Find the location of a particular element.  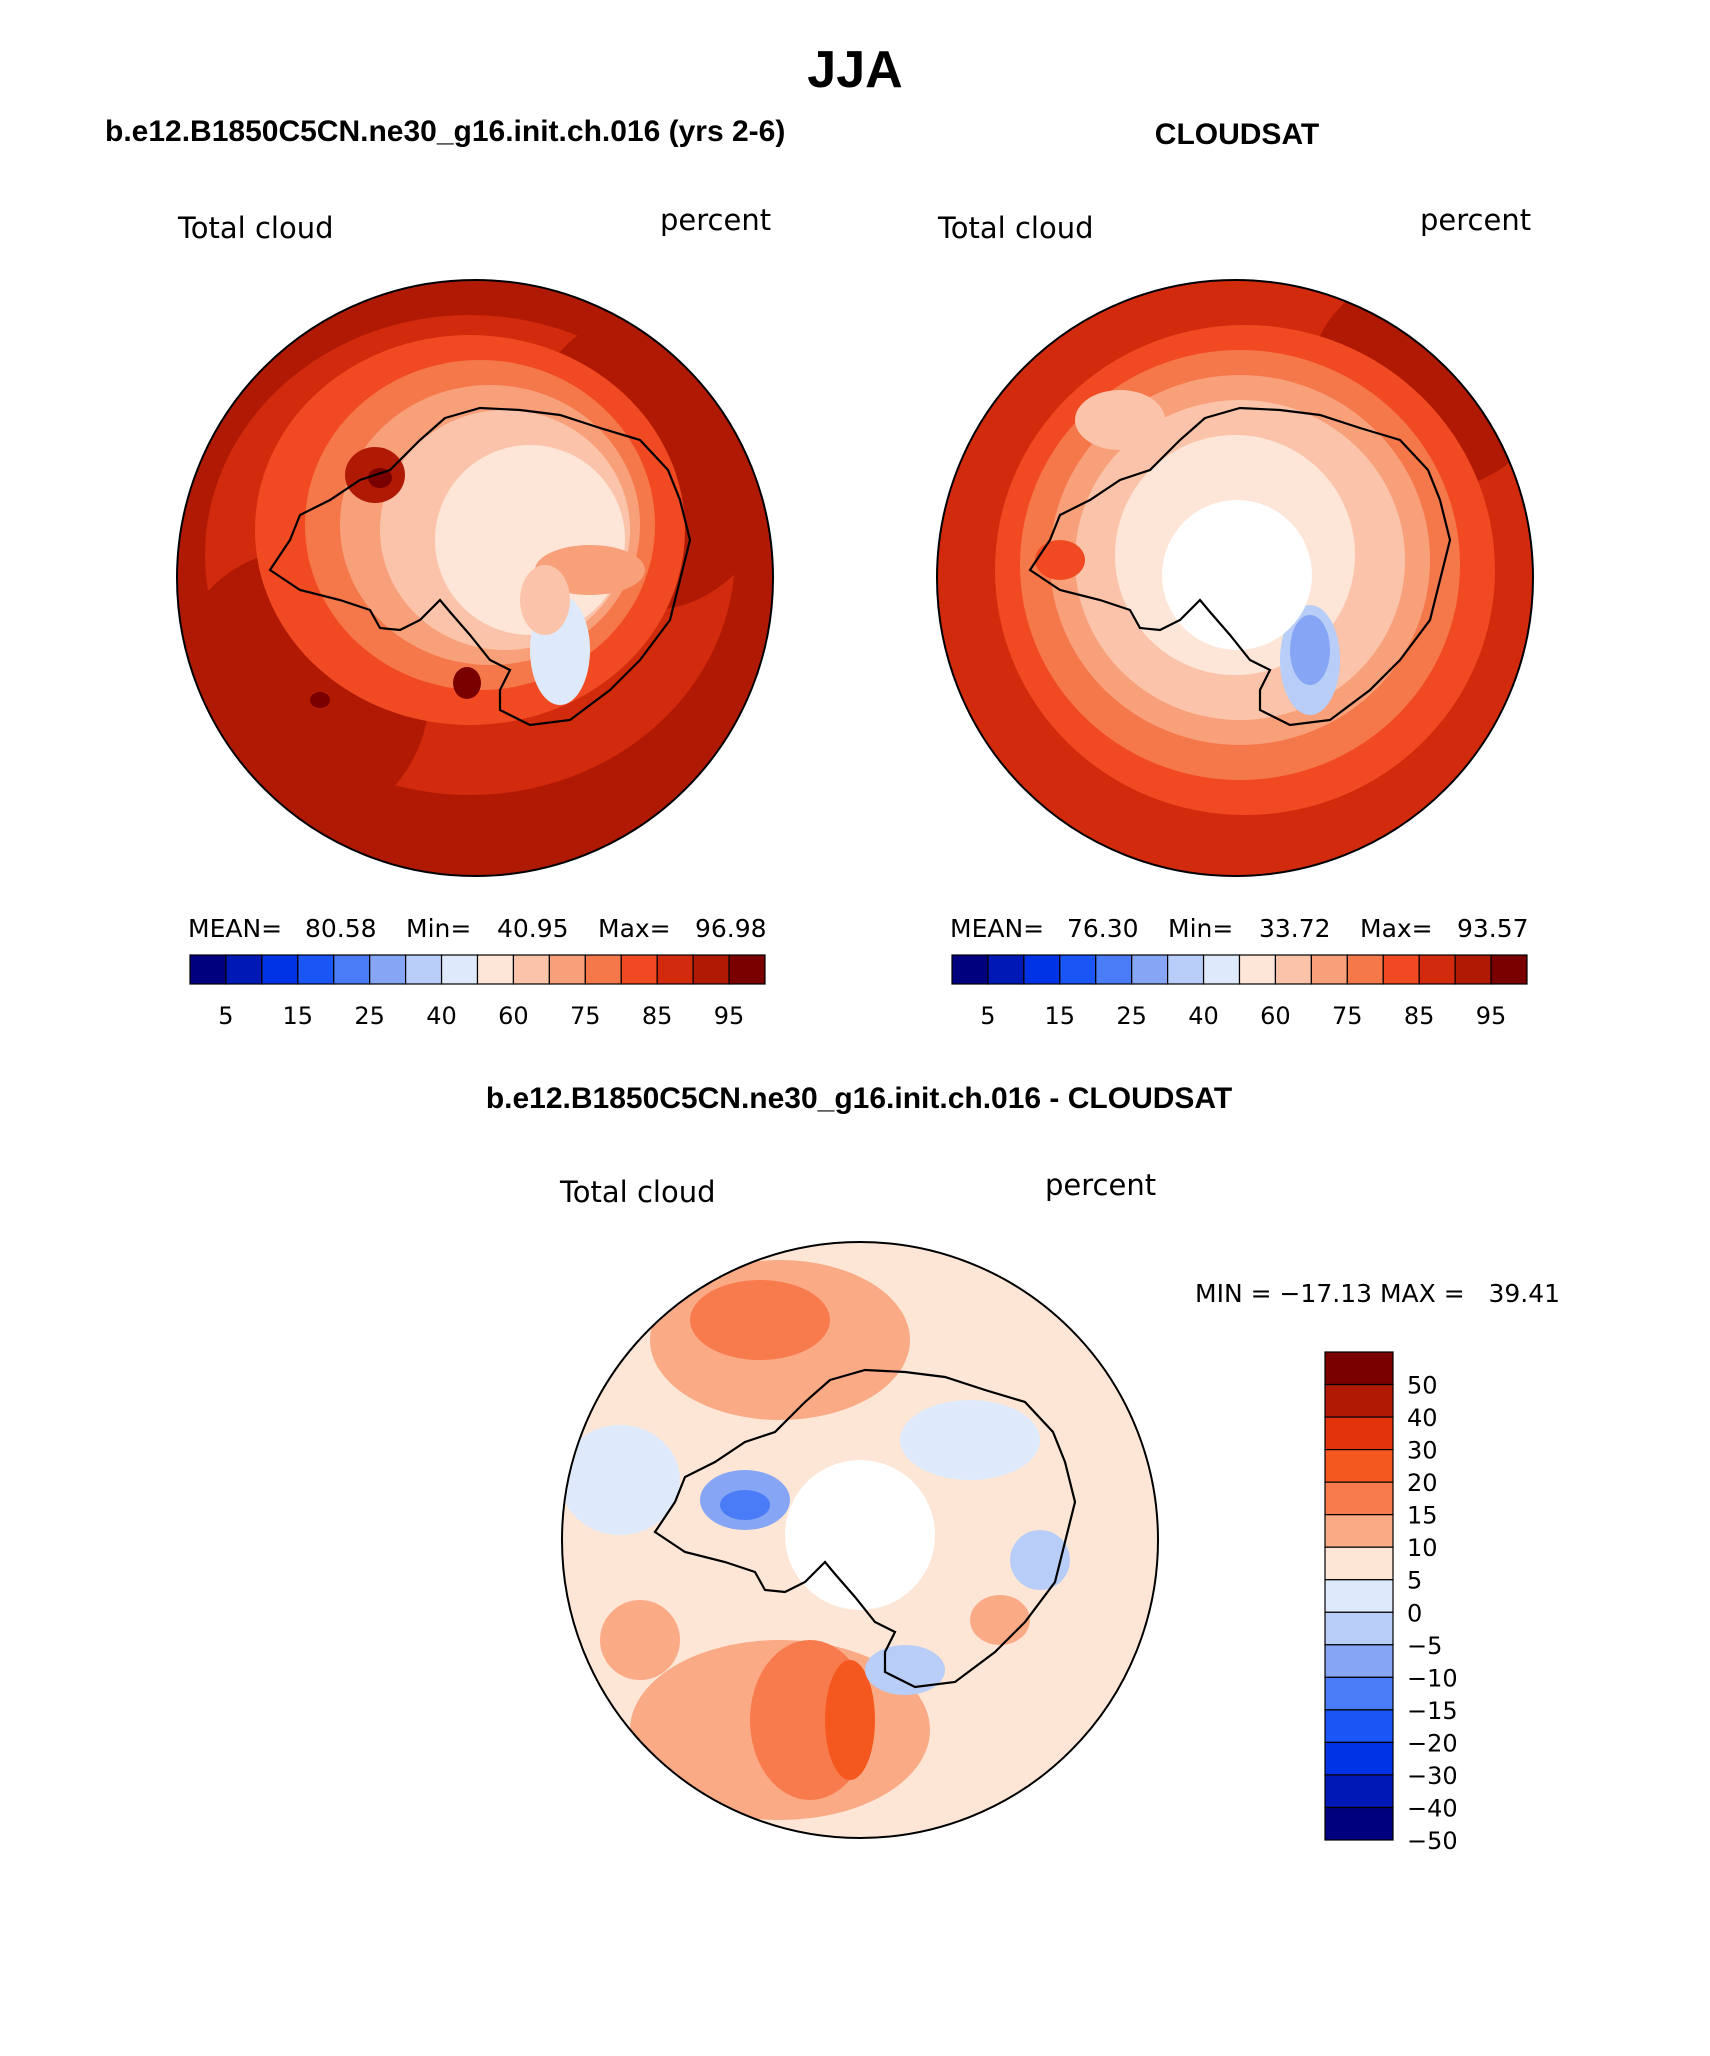

panel2-colorbar-tick-label: 40 is located at coordinates (1203, 1016).